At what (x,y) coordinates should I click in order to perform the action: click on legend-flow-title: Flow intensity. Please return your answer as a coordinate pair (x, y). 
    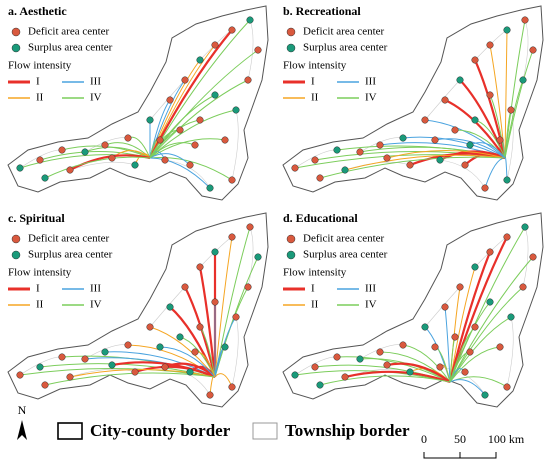
    Looking at the image, I should click on (315, 273).